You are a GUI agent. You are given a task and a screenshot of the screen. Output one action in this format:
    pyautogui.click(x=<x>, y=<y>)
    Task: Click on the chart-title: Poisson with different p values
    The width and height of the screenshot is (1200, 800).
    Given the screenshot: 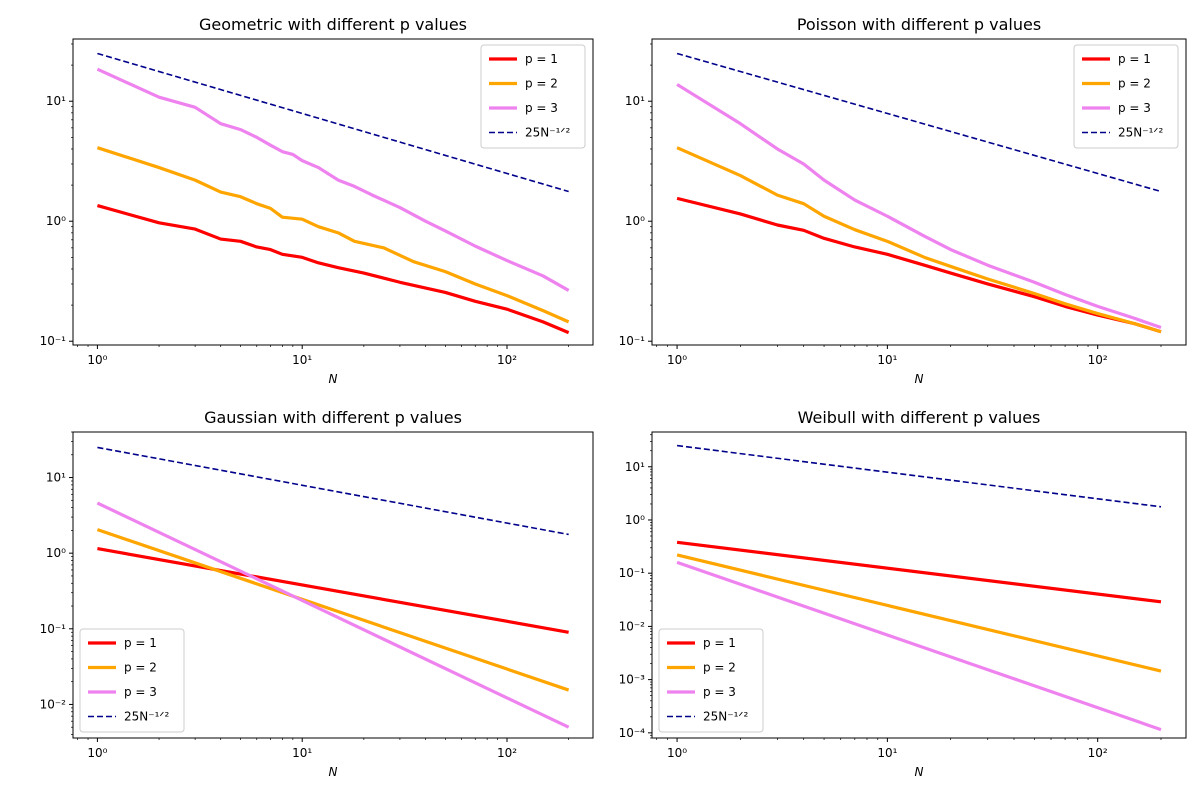 What is the action you would take?
    pyautogui.click(x=919, y=24)
    